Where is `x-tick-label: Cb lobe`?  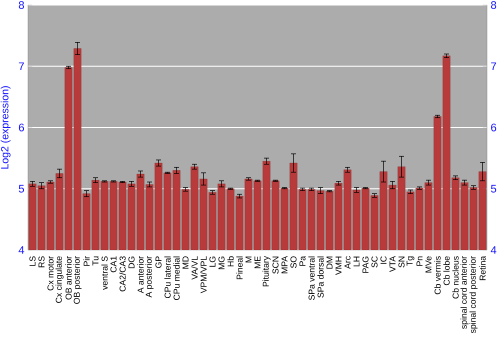 x-tick-label: Cb lobe is located at coordinates (446, 271).